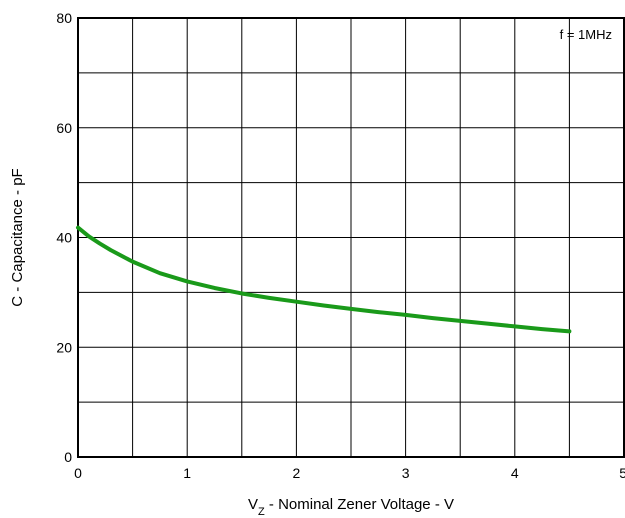 This screenshot has width=625, height=518. Describe the element at coordinates (68, 457) in the screenshot. I see `y-tick-label: 0` at that location.